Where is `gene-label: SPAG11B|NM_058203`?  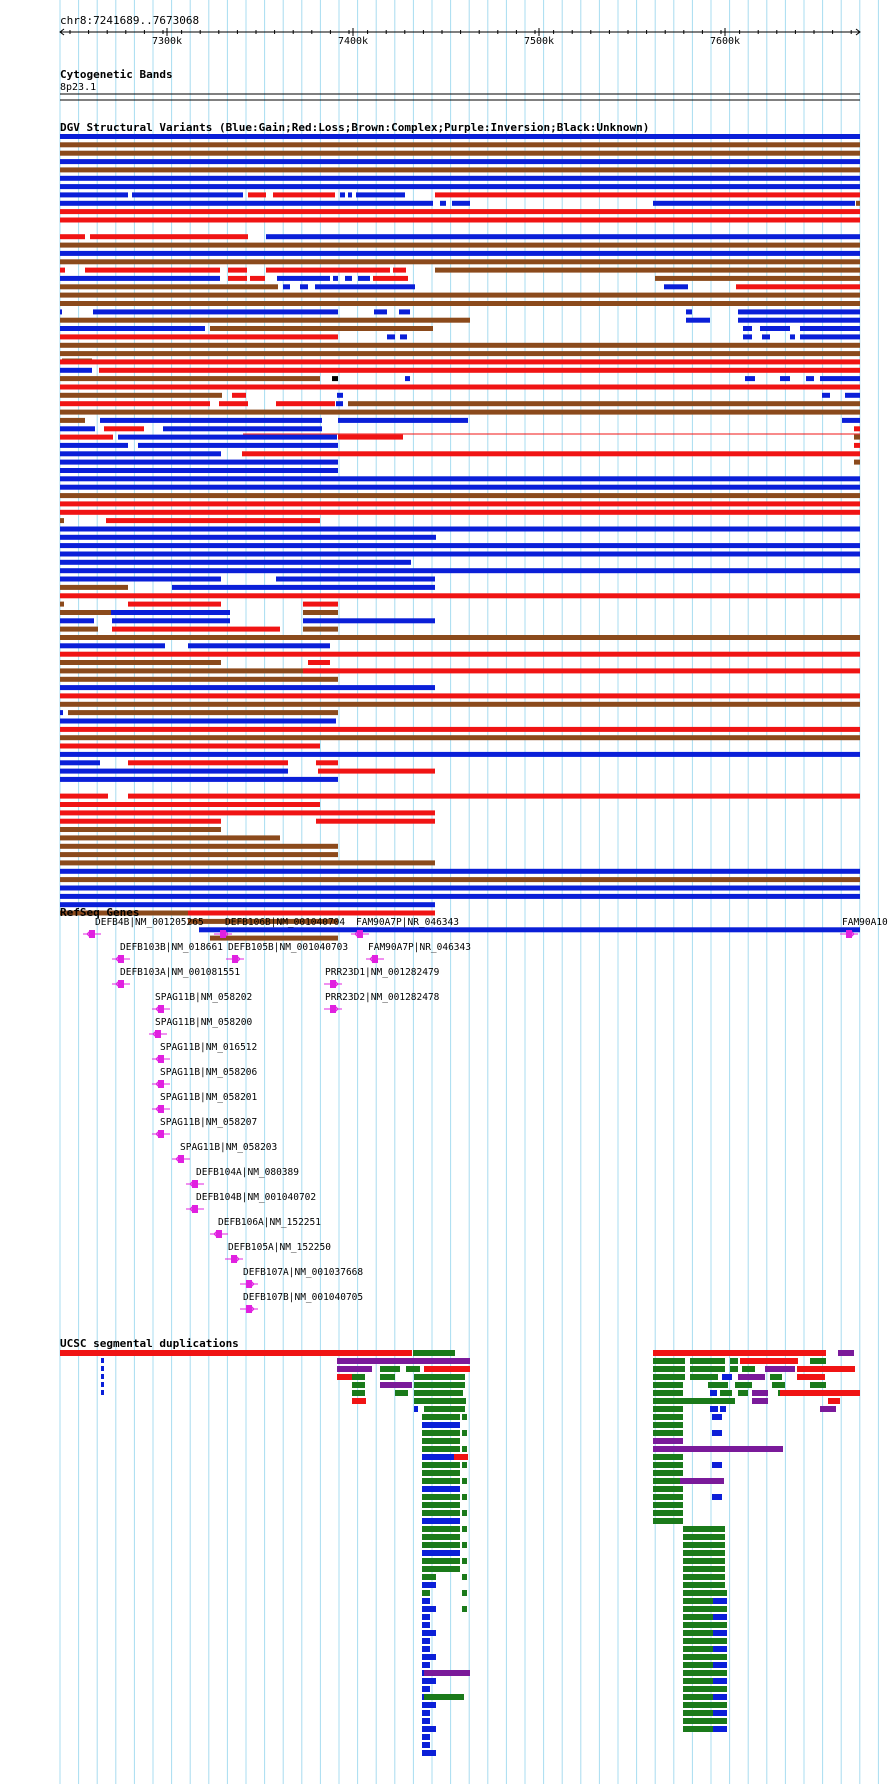
gene-label: SPAG11B|NM_058203 is located at coordinates (228, 1147).